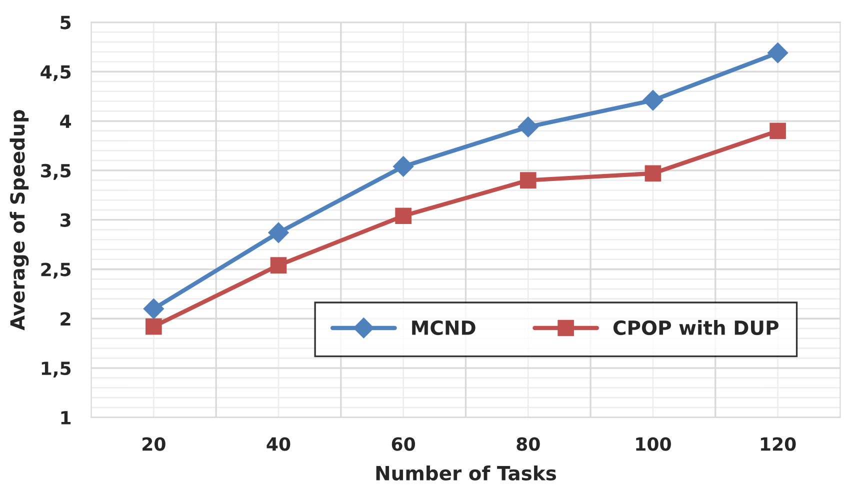 The image size is (853, 494). Describe the element at coordinates (444, 328) in the screenshot. I see `legend-label: MCND` at that location.